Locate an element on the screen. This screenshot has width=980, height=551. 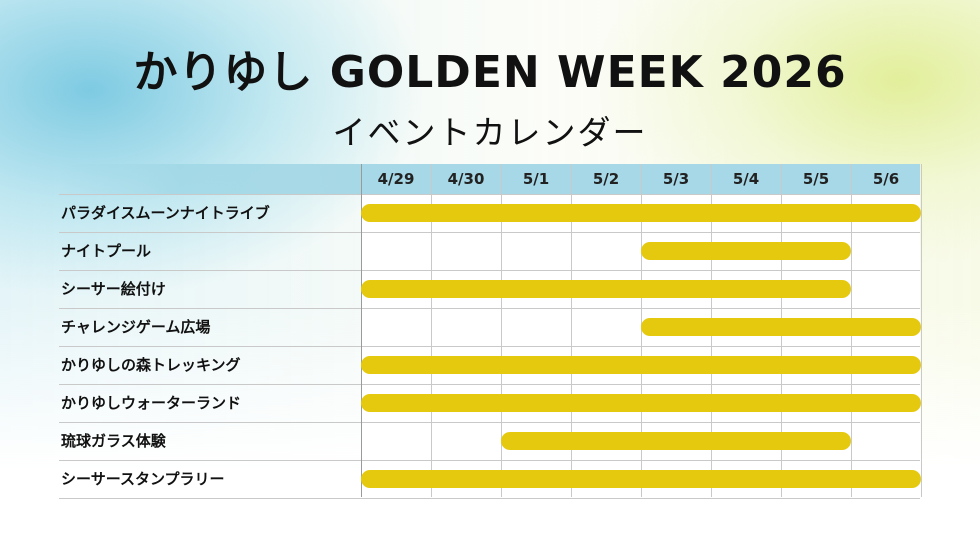
event-label: 琉球ガラス体験 is located at coordinates (113, 441).